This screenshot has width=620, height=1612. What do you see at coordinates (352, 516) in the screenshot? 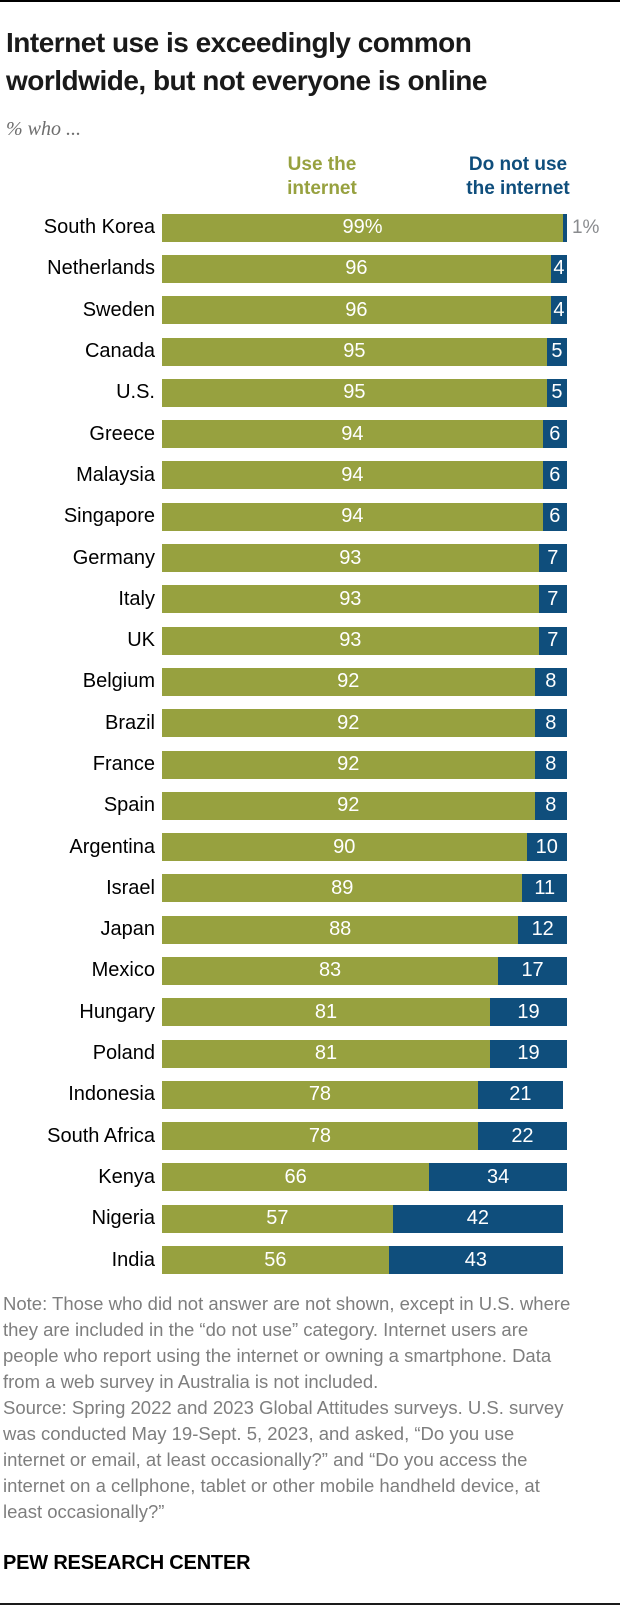
I see `use-value-label: 94` at bounding box center [352, 516].